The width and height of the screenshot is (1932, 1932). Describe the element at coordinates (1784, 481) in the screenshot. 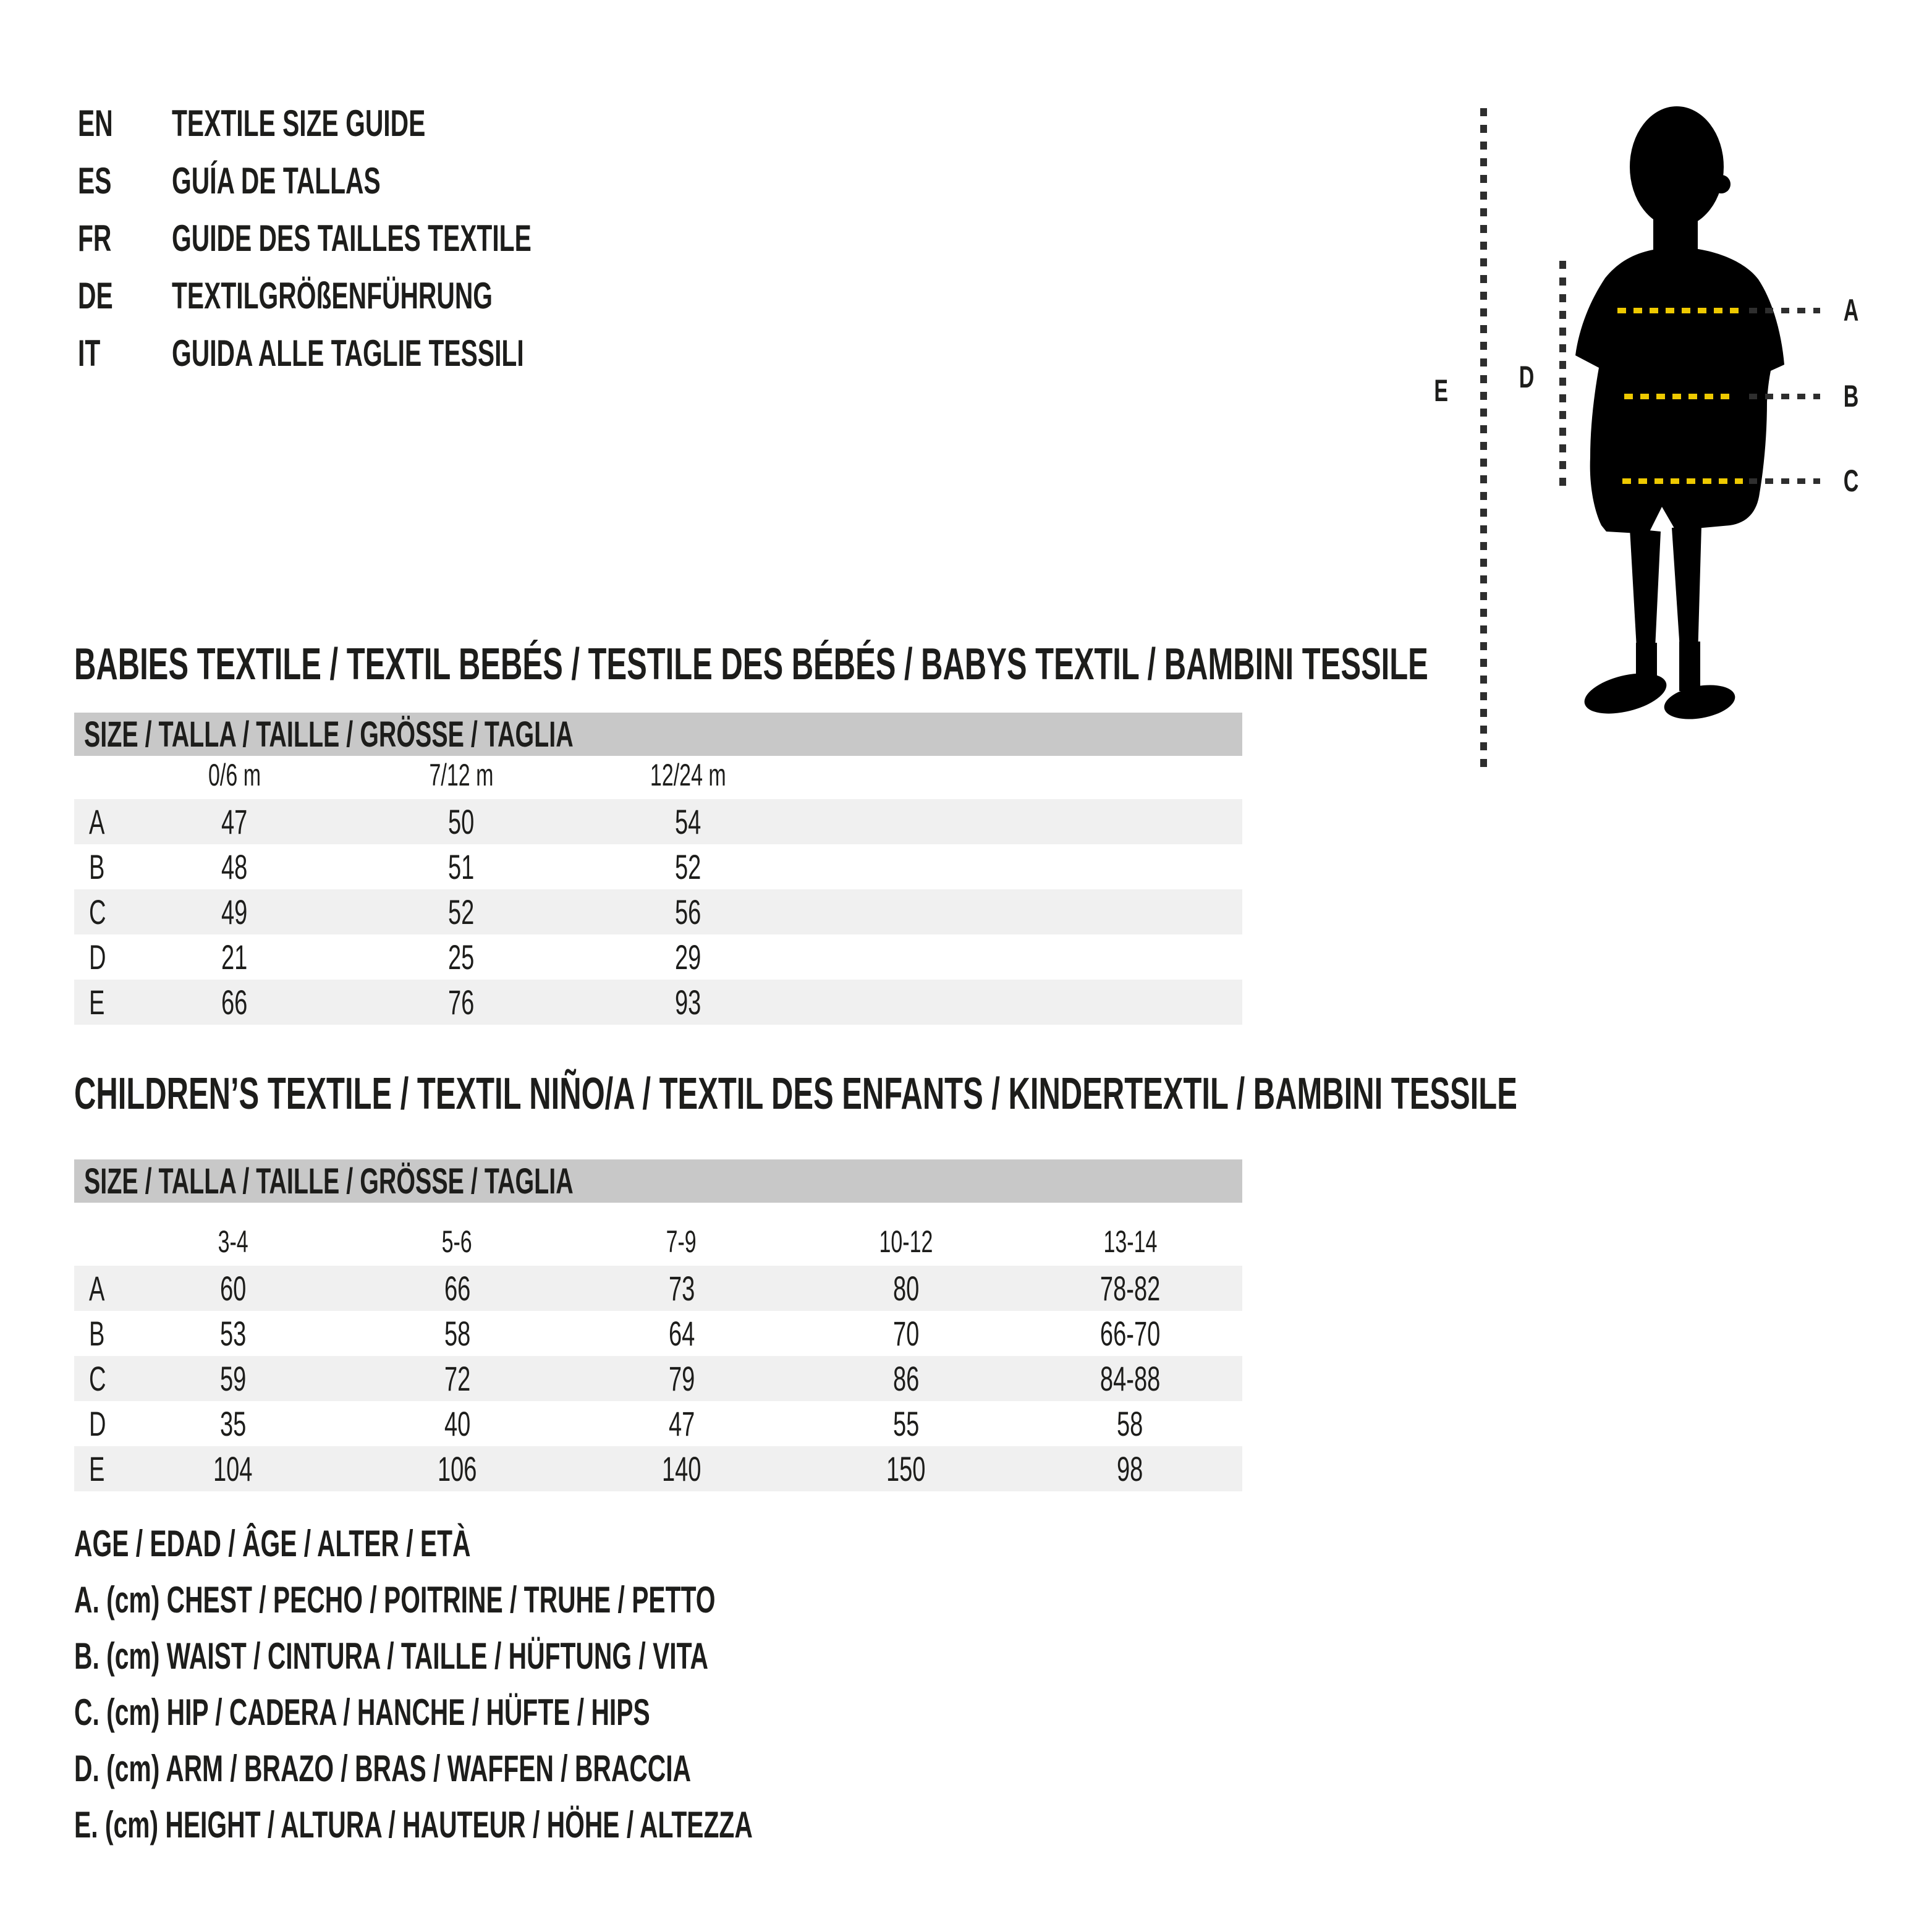

I see `hip-line-dark` at that location.